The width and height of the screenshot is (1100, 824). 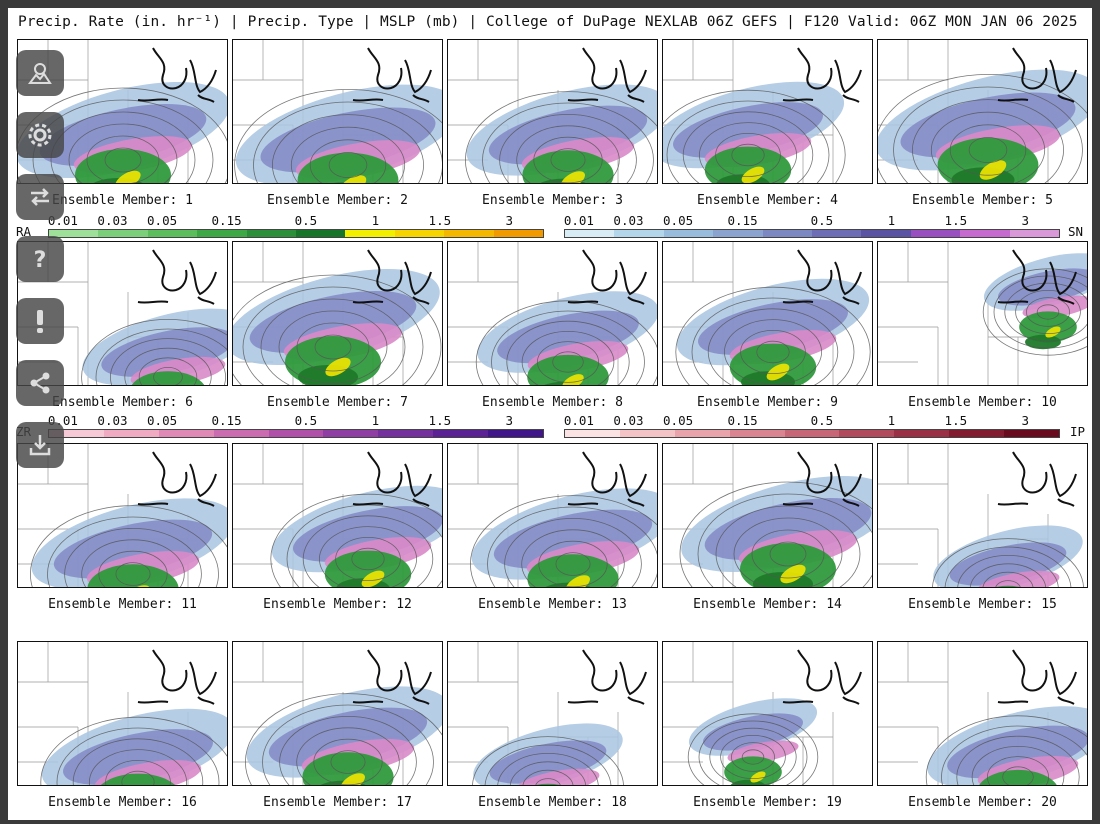 I want to click on share-button, so click(x=40, y=383).